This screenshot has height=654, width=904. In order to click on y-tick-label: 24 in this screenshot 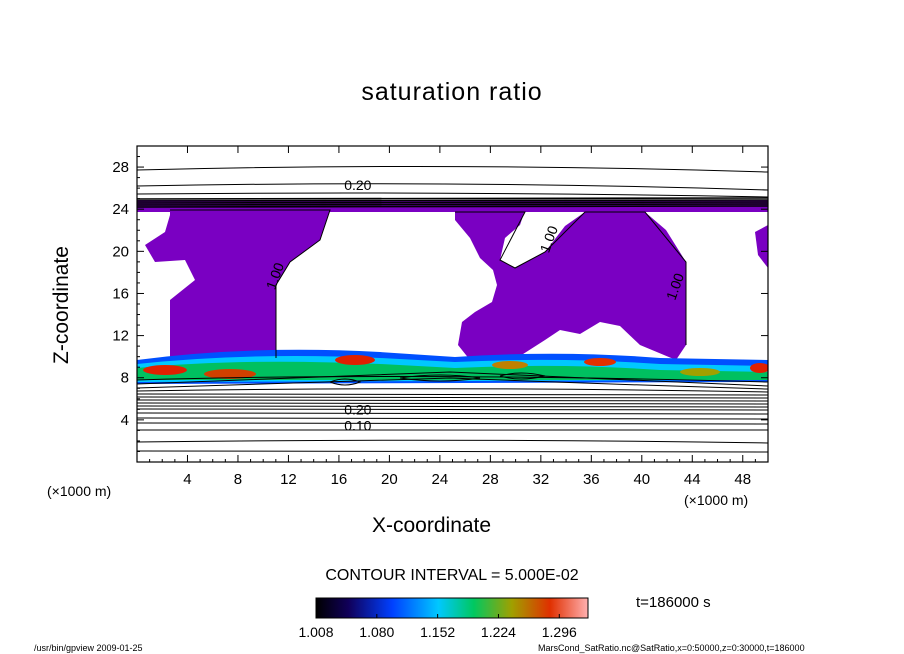, I will do `click(120, 209)`.